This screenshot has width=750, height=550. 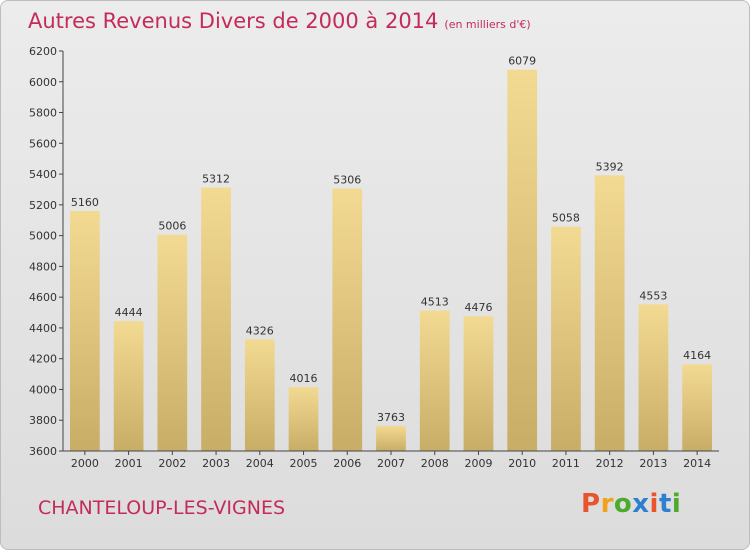 What do you see at coordinates (43, 451) in the screenshot?
I see `y-tick-label: 3600` at bounding box center [43, 451].